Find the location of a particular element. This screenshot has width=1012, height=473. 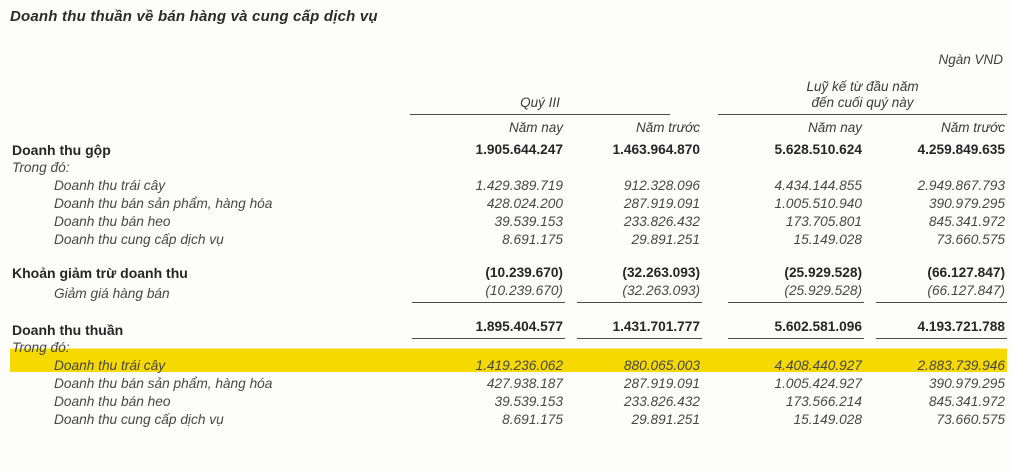

cell-value: 15.149.028 is located at coordinates (790, 240).